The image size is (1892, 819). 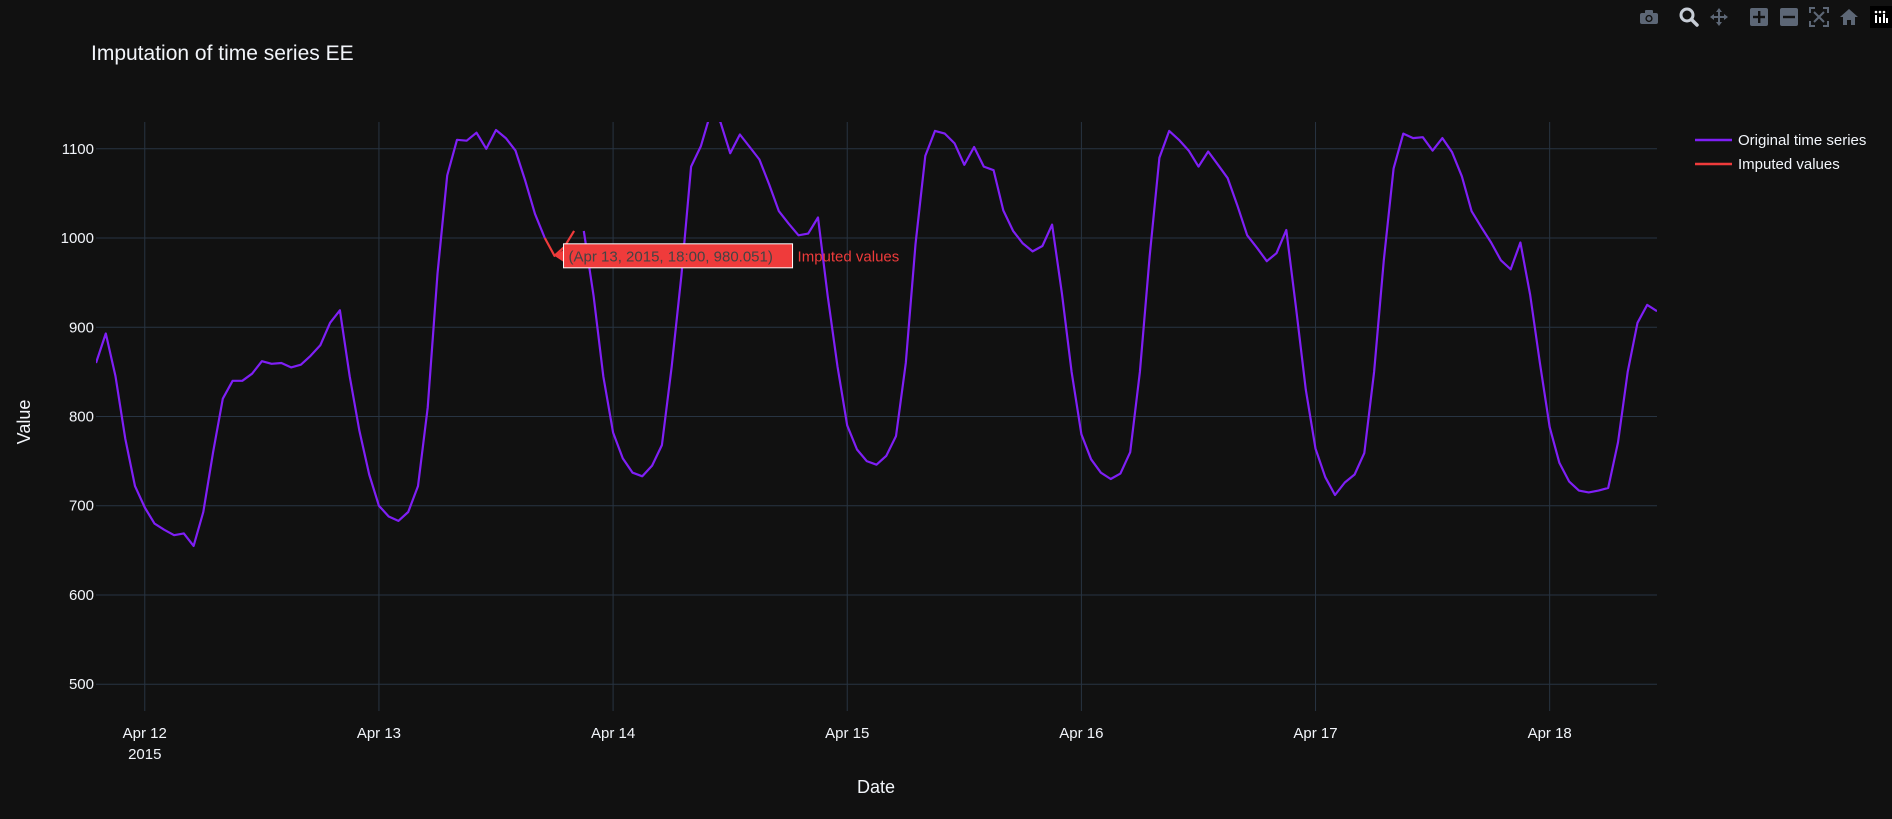 What do you see at coordinates (81, 506) in the screenshot?
I see `y-tick-label: 700` at bounding box center [81, 506].